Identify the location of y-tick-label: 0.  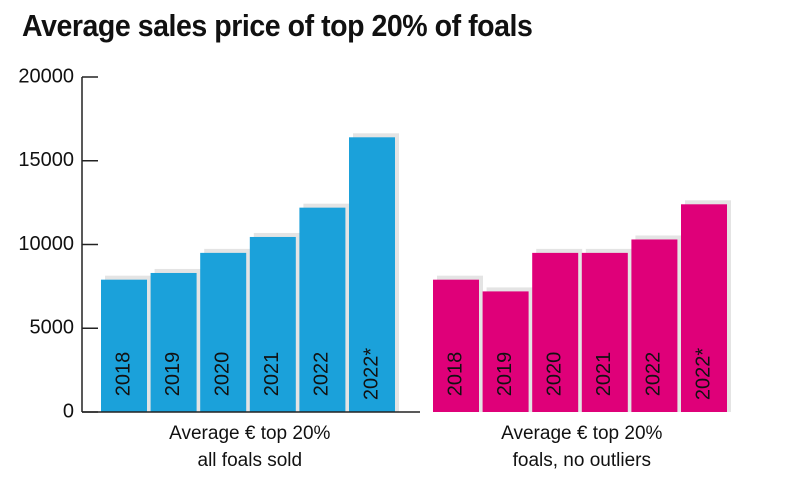
(68, 411).